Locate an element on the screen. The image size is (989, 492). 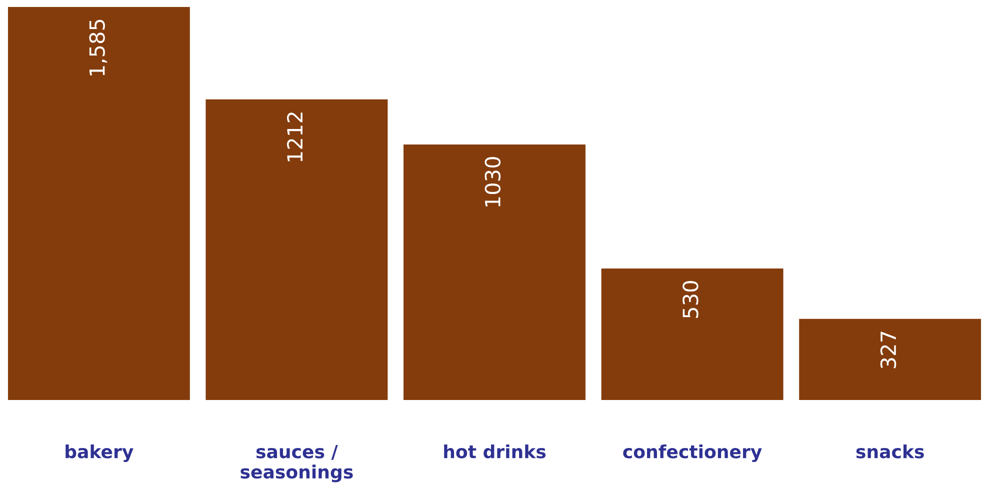
x-tick-label: sauces / seasonings is located at coordinates (296, 463).